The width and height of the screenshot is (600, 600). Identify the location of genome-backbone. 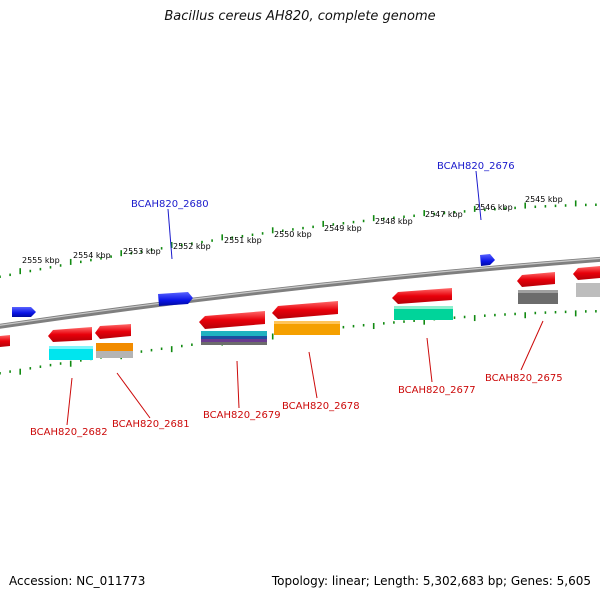
(300, 292).